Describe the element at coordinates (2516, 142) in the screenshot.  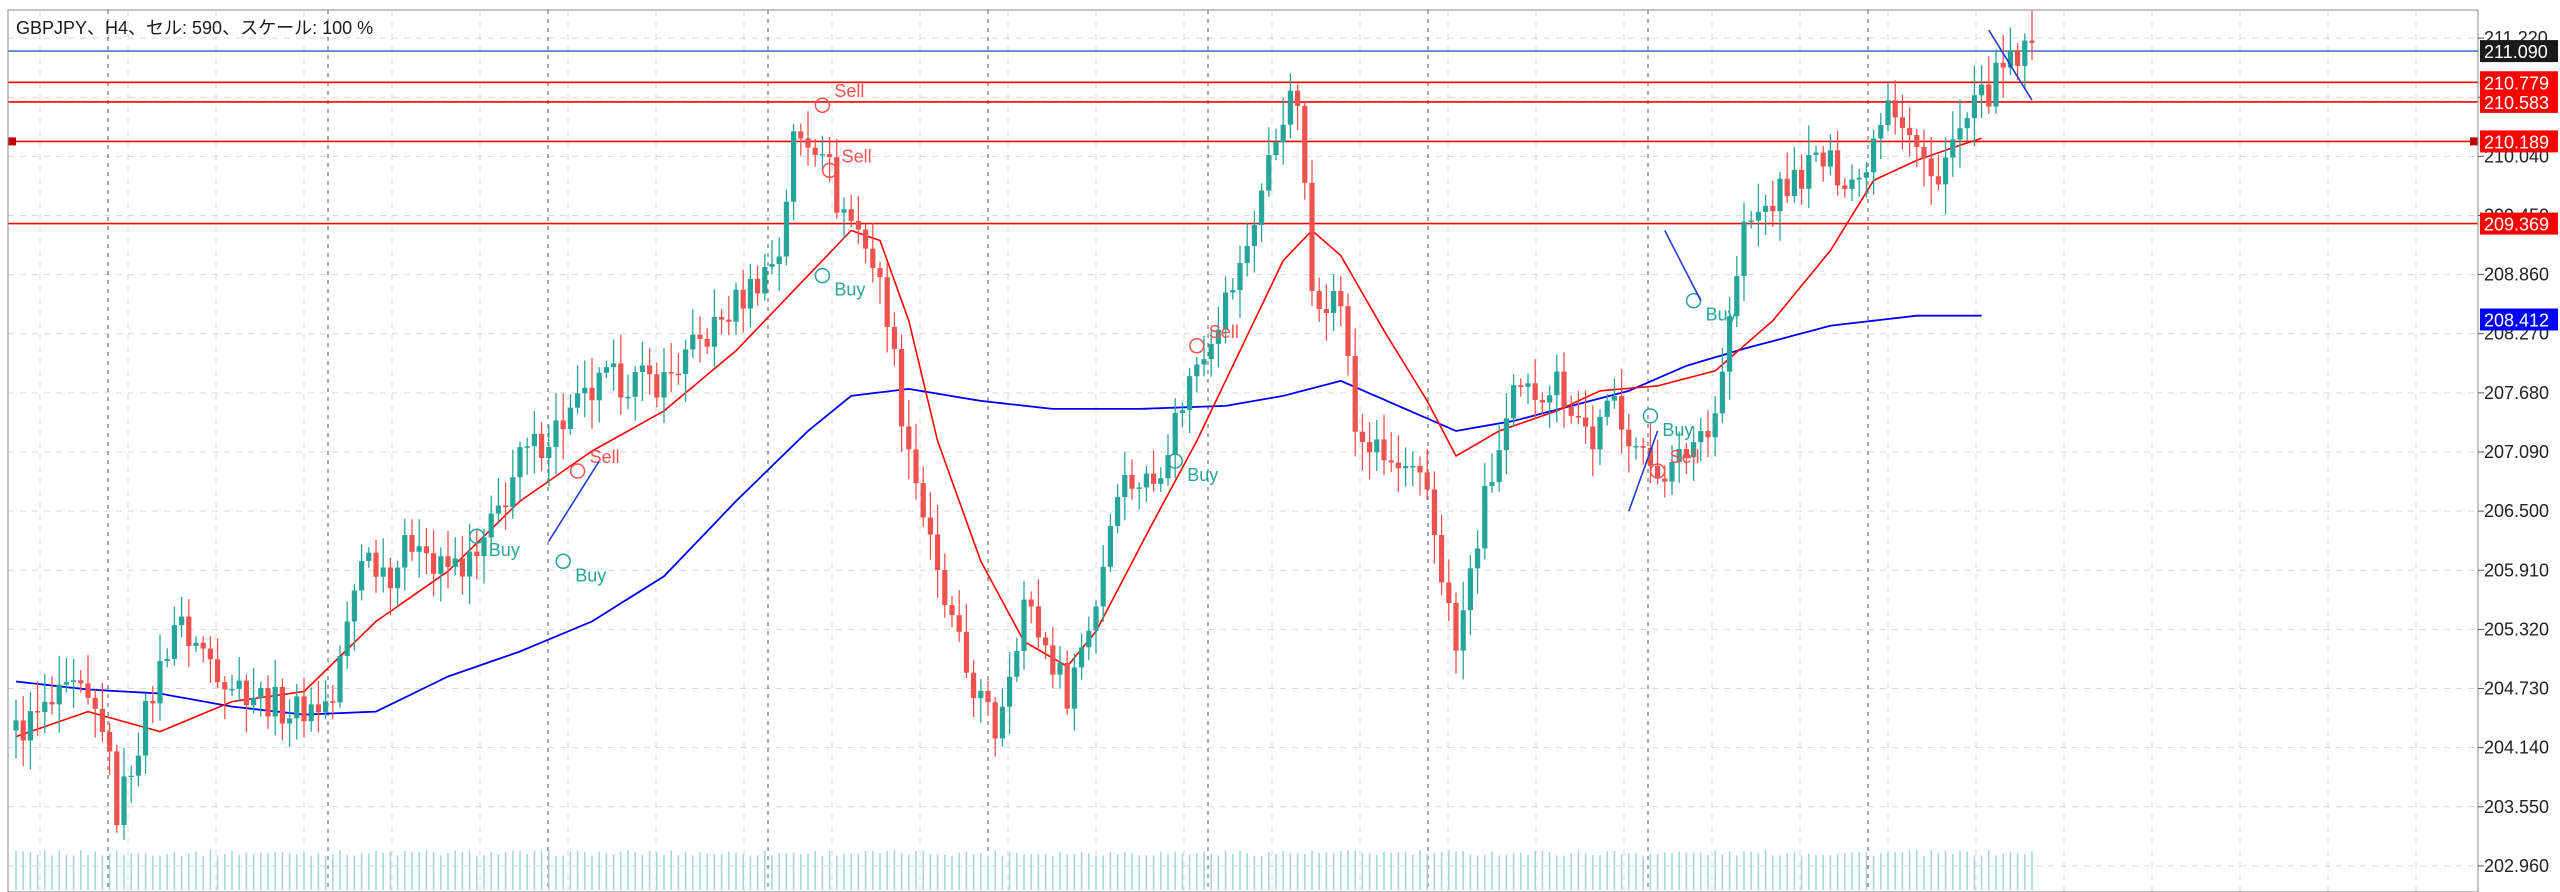
I see `price-label: 210.189` at that location.